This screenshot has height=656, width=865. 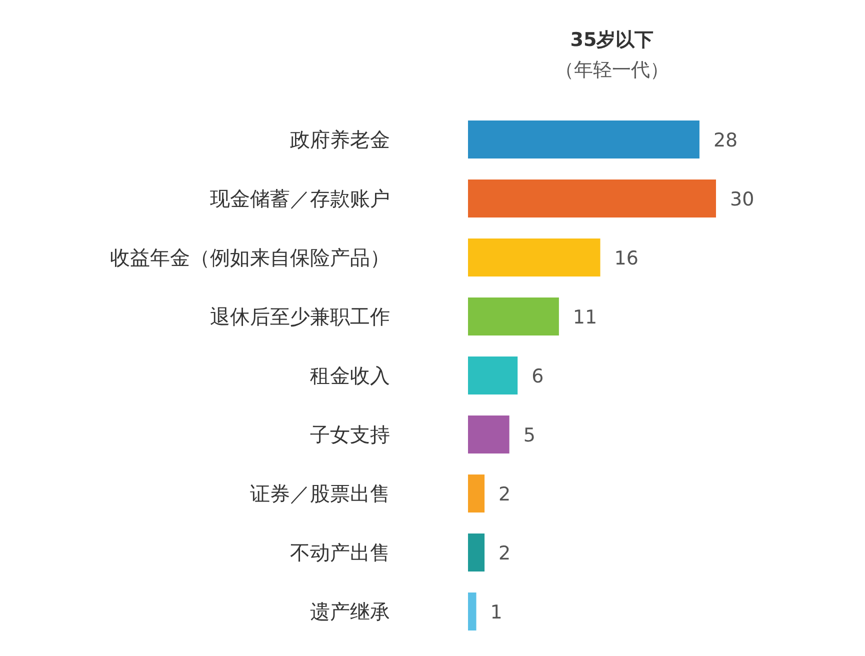 What do you see at coordinates (529, 435) in the screenshot?
I see `data-label: 5` at bounding box center [529, 435].